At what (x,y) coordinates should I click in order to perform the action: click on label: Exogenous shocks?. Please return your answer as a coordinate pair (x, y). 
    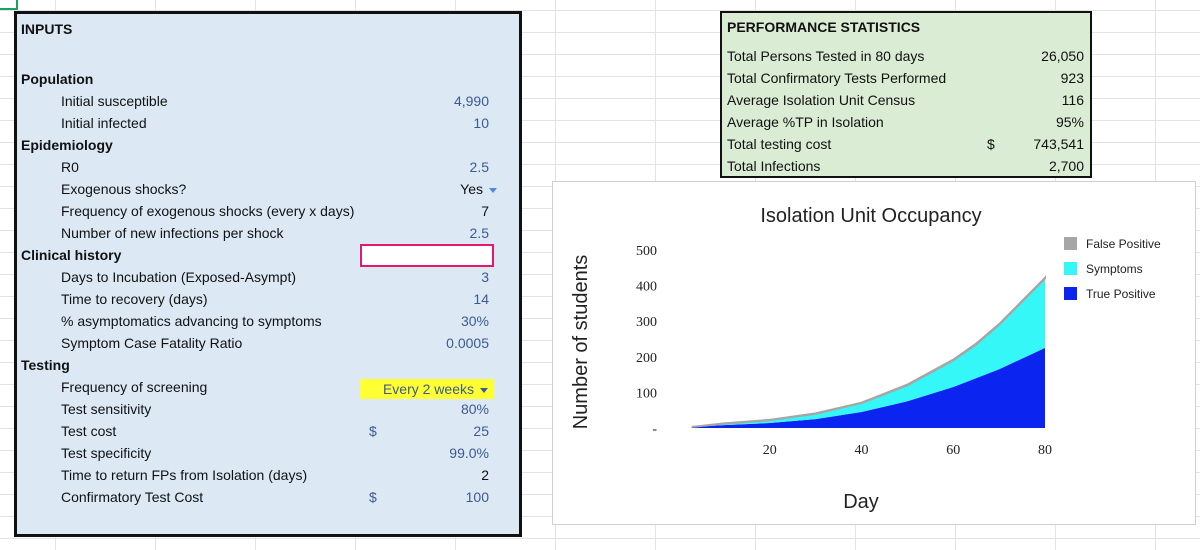
    Looking at the image, I should click on (124, 189).